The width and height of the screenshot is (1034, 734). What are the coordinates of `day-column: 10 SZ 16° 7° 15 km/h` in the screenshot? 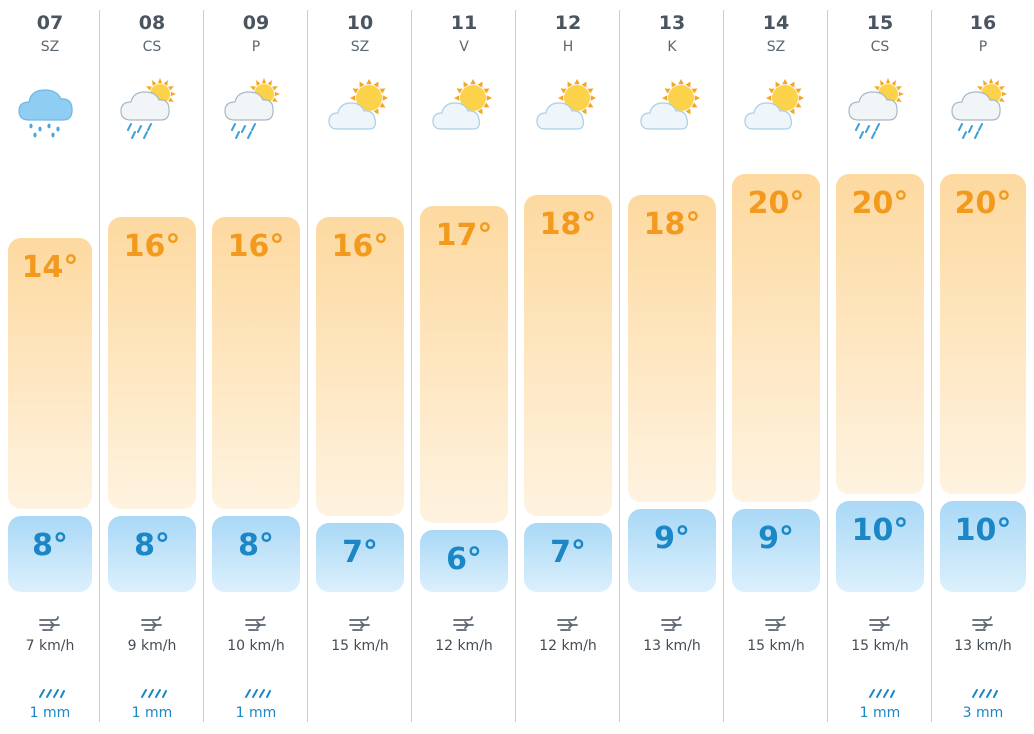 It's located at (360, 367).